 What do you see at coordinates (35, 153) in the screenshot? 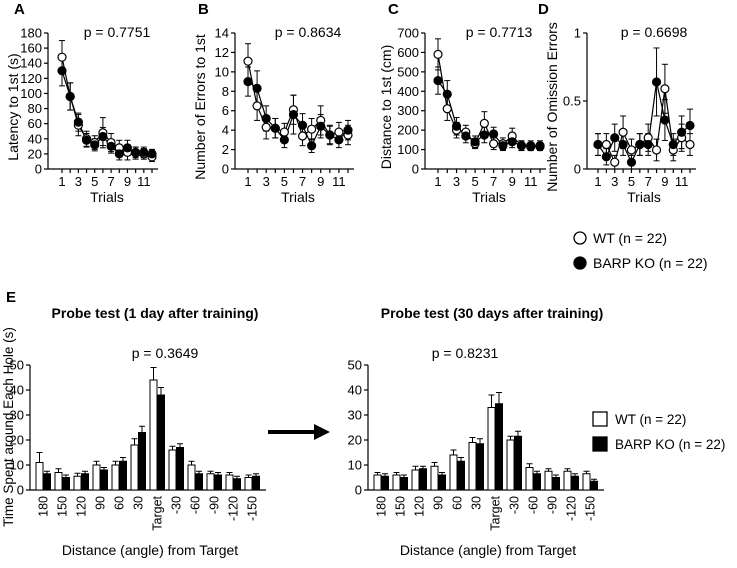
I see `y-tick-label: 20` at bounding box center [35, 153].